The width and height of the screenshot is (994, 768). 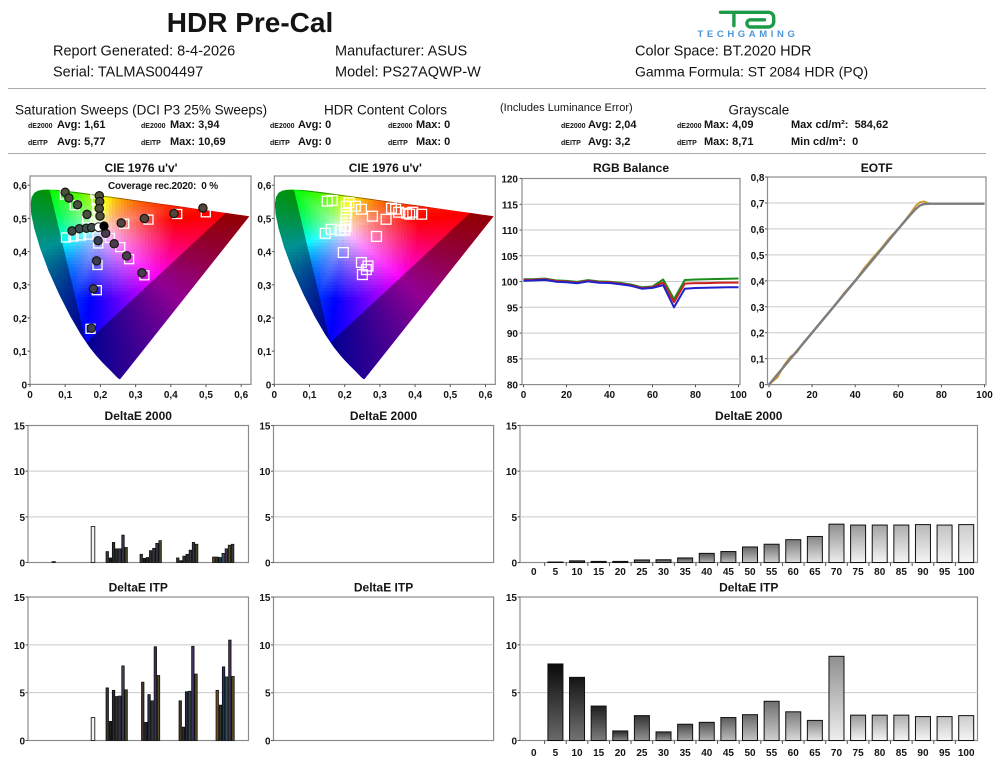 I want to click on svg-text: RGB Balance, so click(x=631, y=168).